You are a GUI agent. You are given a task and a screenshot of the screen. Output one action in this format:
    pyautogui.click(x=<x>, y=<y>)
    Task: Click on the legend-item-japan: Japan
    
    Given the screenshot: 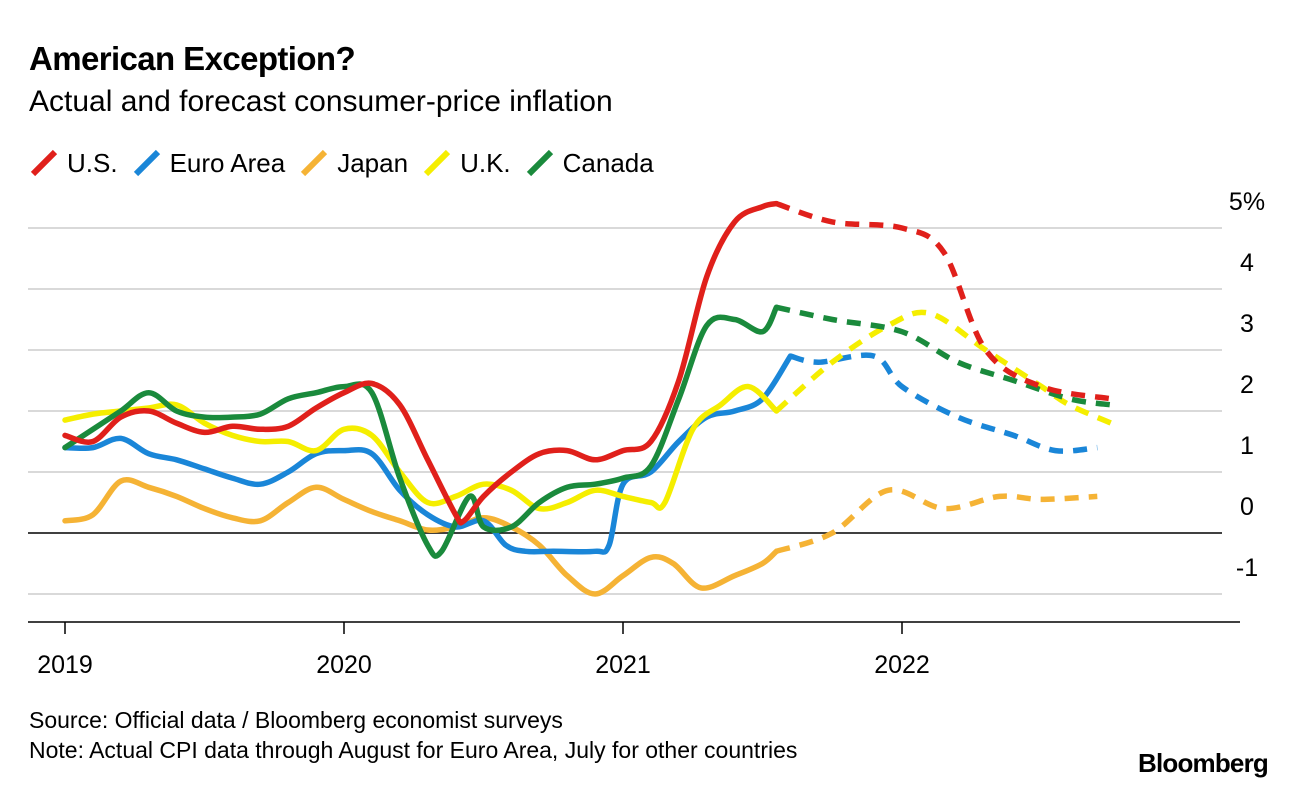 What is the action you would take?
    pyautogui.click(x=353, y=163)
    